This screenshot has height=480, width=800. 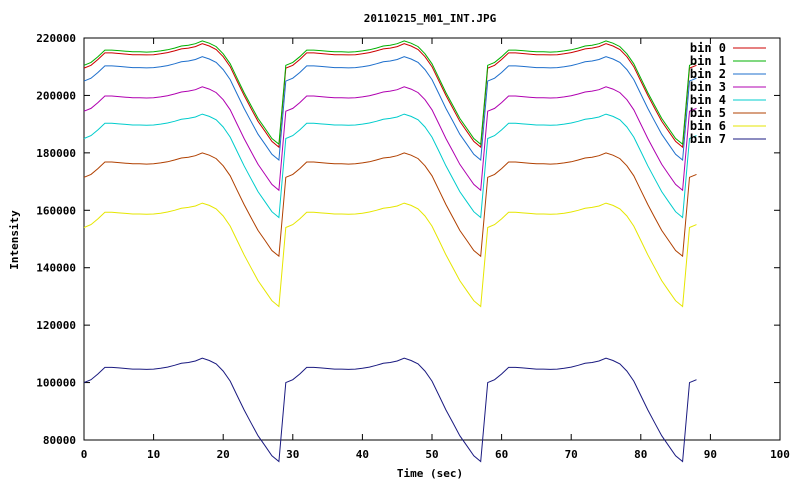 What do you see at coordinates (56, 325) in the screenshot?
I see `y-tick-label: 120000` at bounding box center [56, 325].